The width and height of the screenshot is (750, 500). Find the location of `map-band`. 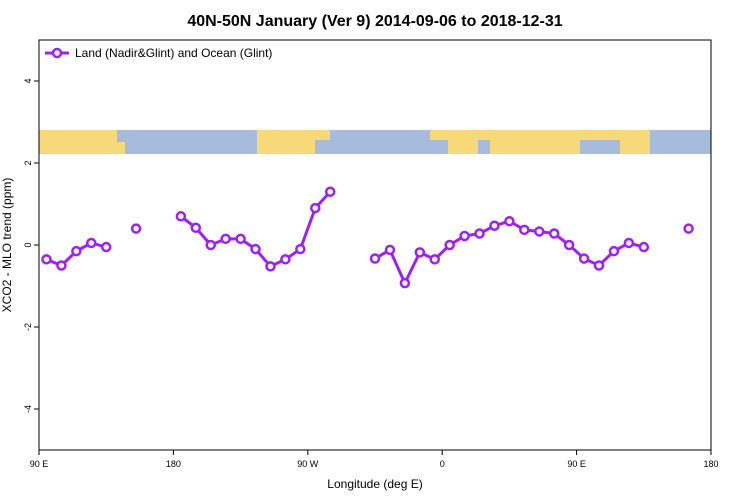

map-band is located at coordinates (375, 142).